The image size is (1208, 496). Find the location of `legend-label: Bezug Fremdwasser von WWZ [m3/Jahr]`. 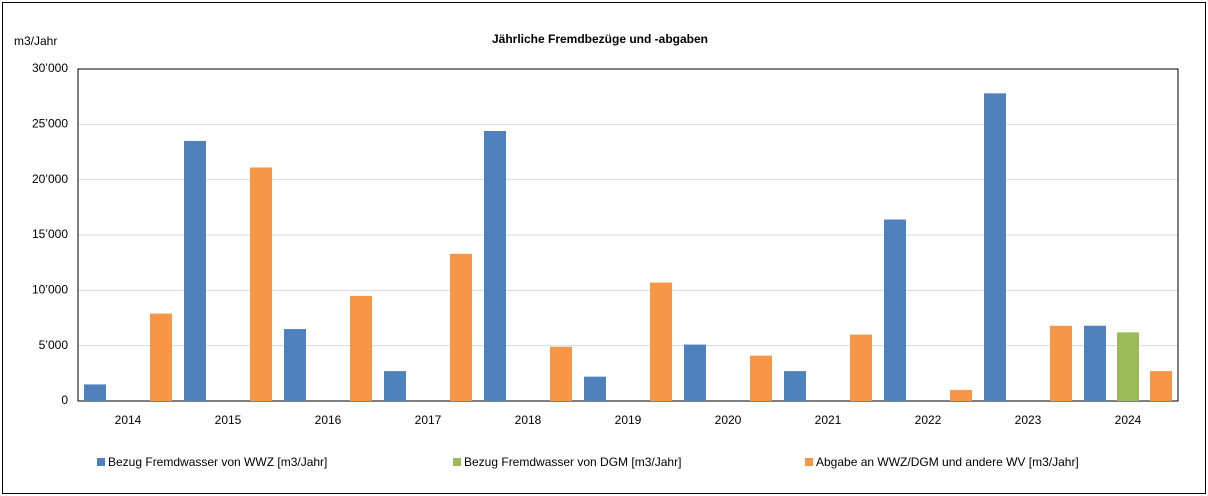

legend-label: Bezug Fremdwasser von WWZ [m3/Jahr] is located at coordinates (217, 462).